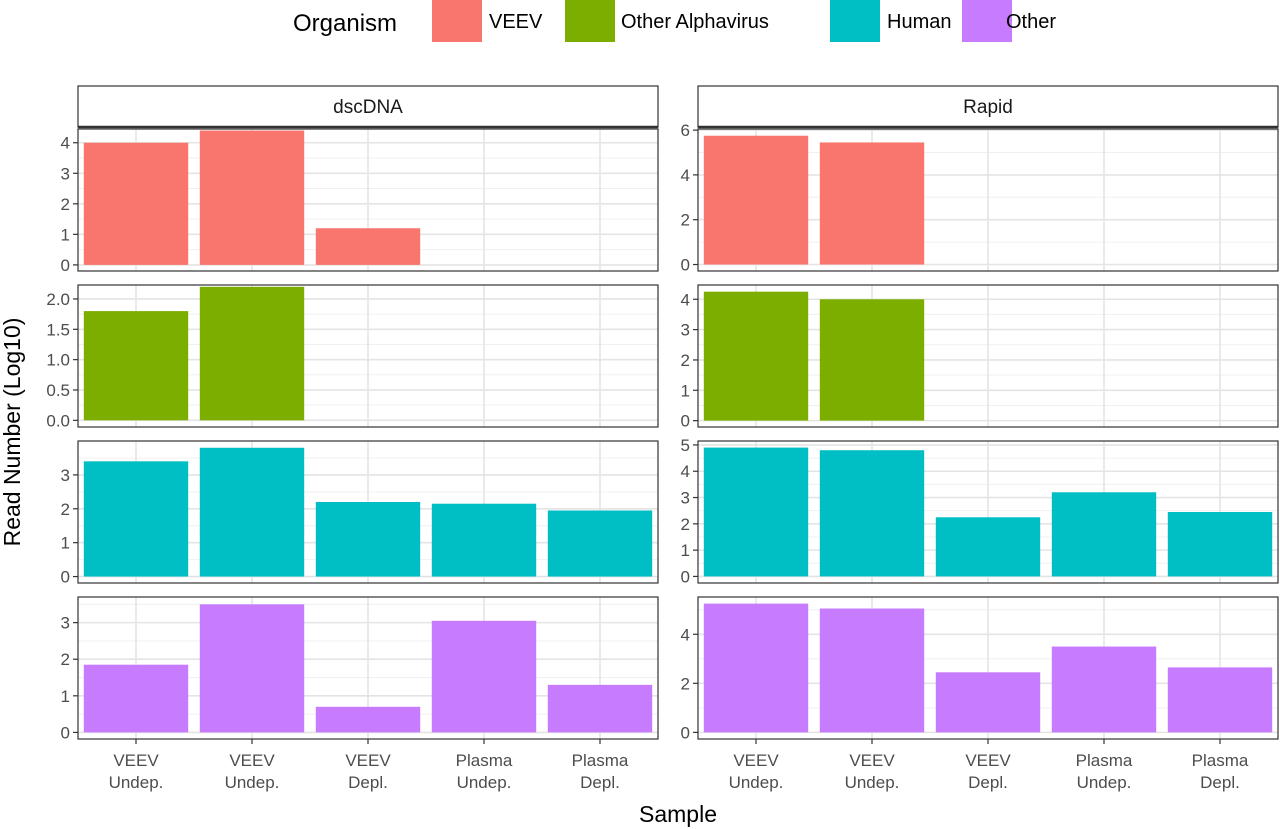 This screenshot has height=829, width=1280. I want to click on legend-key-other, so click(987, 21).